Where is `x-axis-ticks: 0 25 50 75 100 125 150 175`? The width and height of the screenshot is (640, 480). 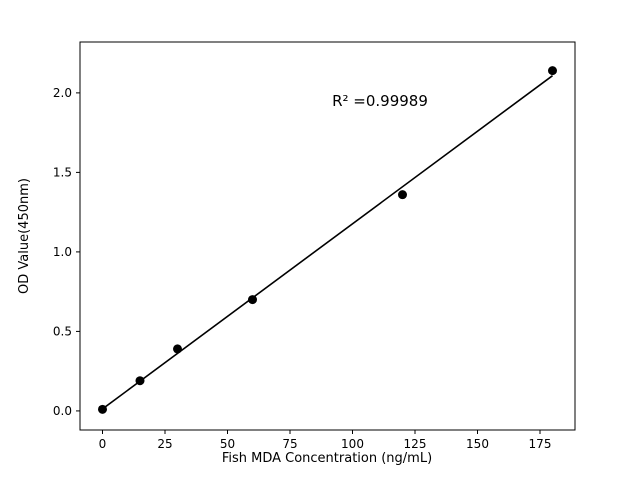 x-axis-ticks: 0 25 50 75 100 125 150 175 is located at coordinates (325, 440).